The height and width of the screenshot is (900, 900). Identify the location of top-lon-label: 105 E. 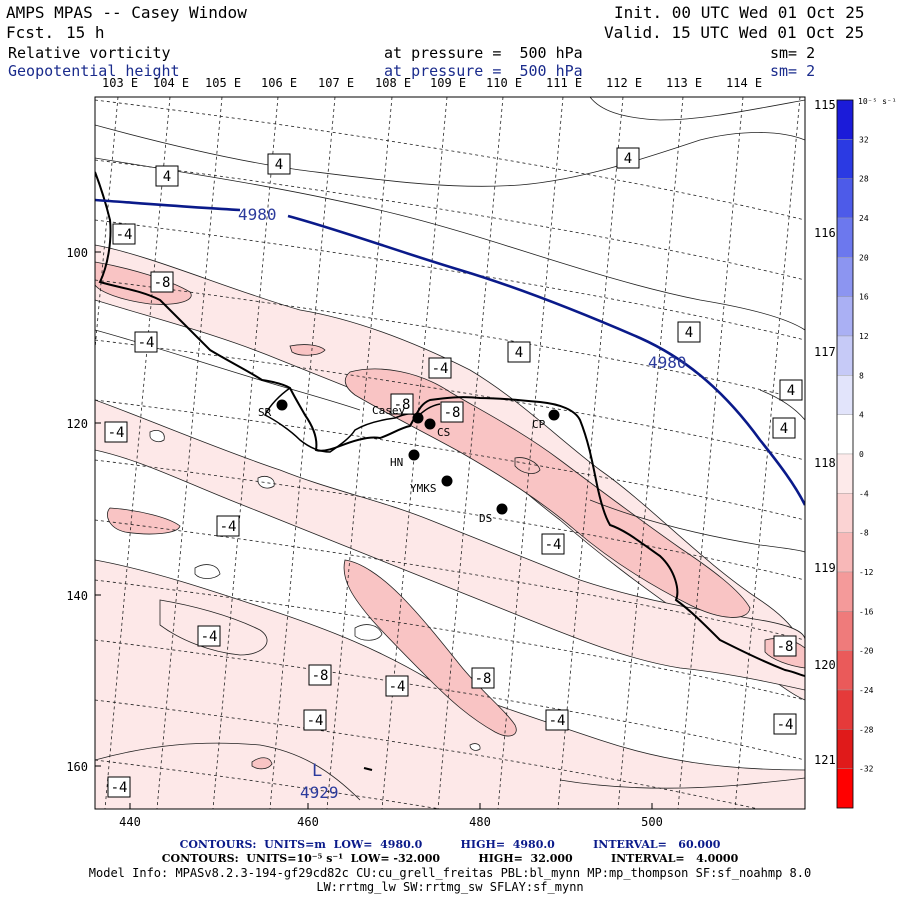
(223, 83).